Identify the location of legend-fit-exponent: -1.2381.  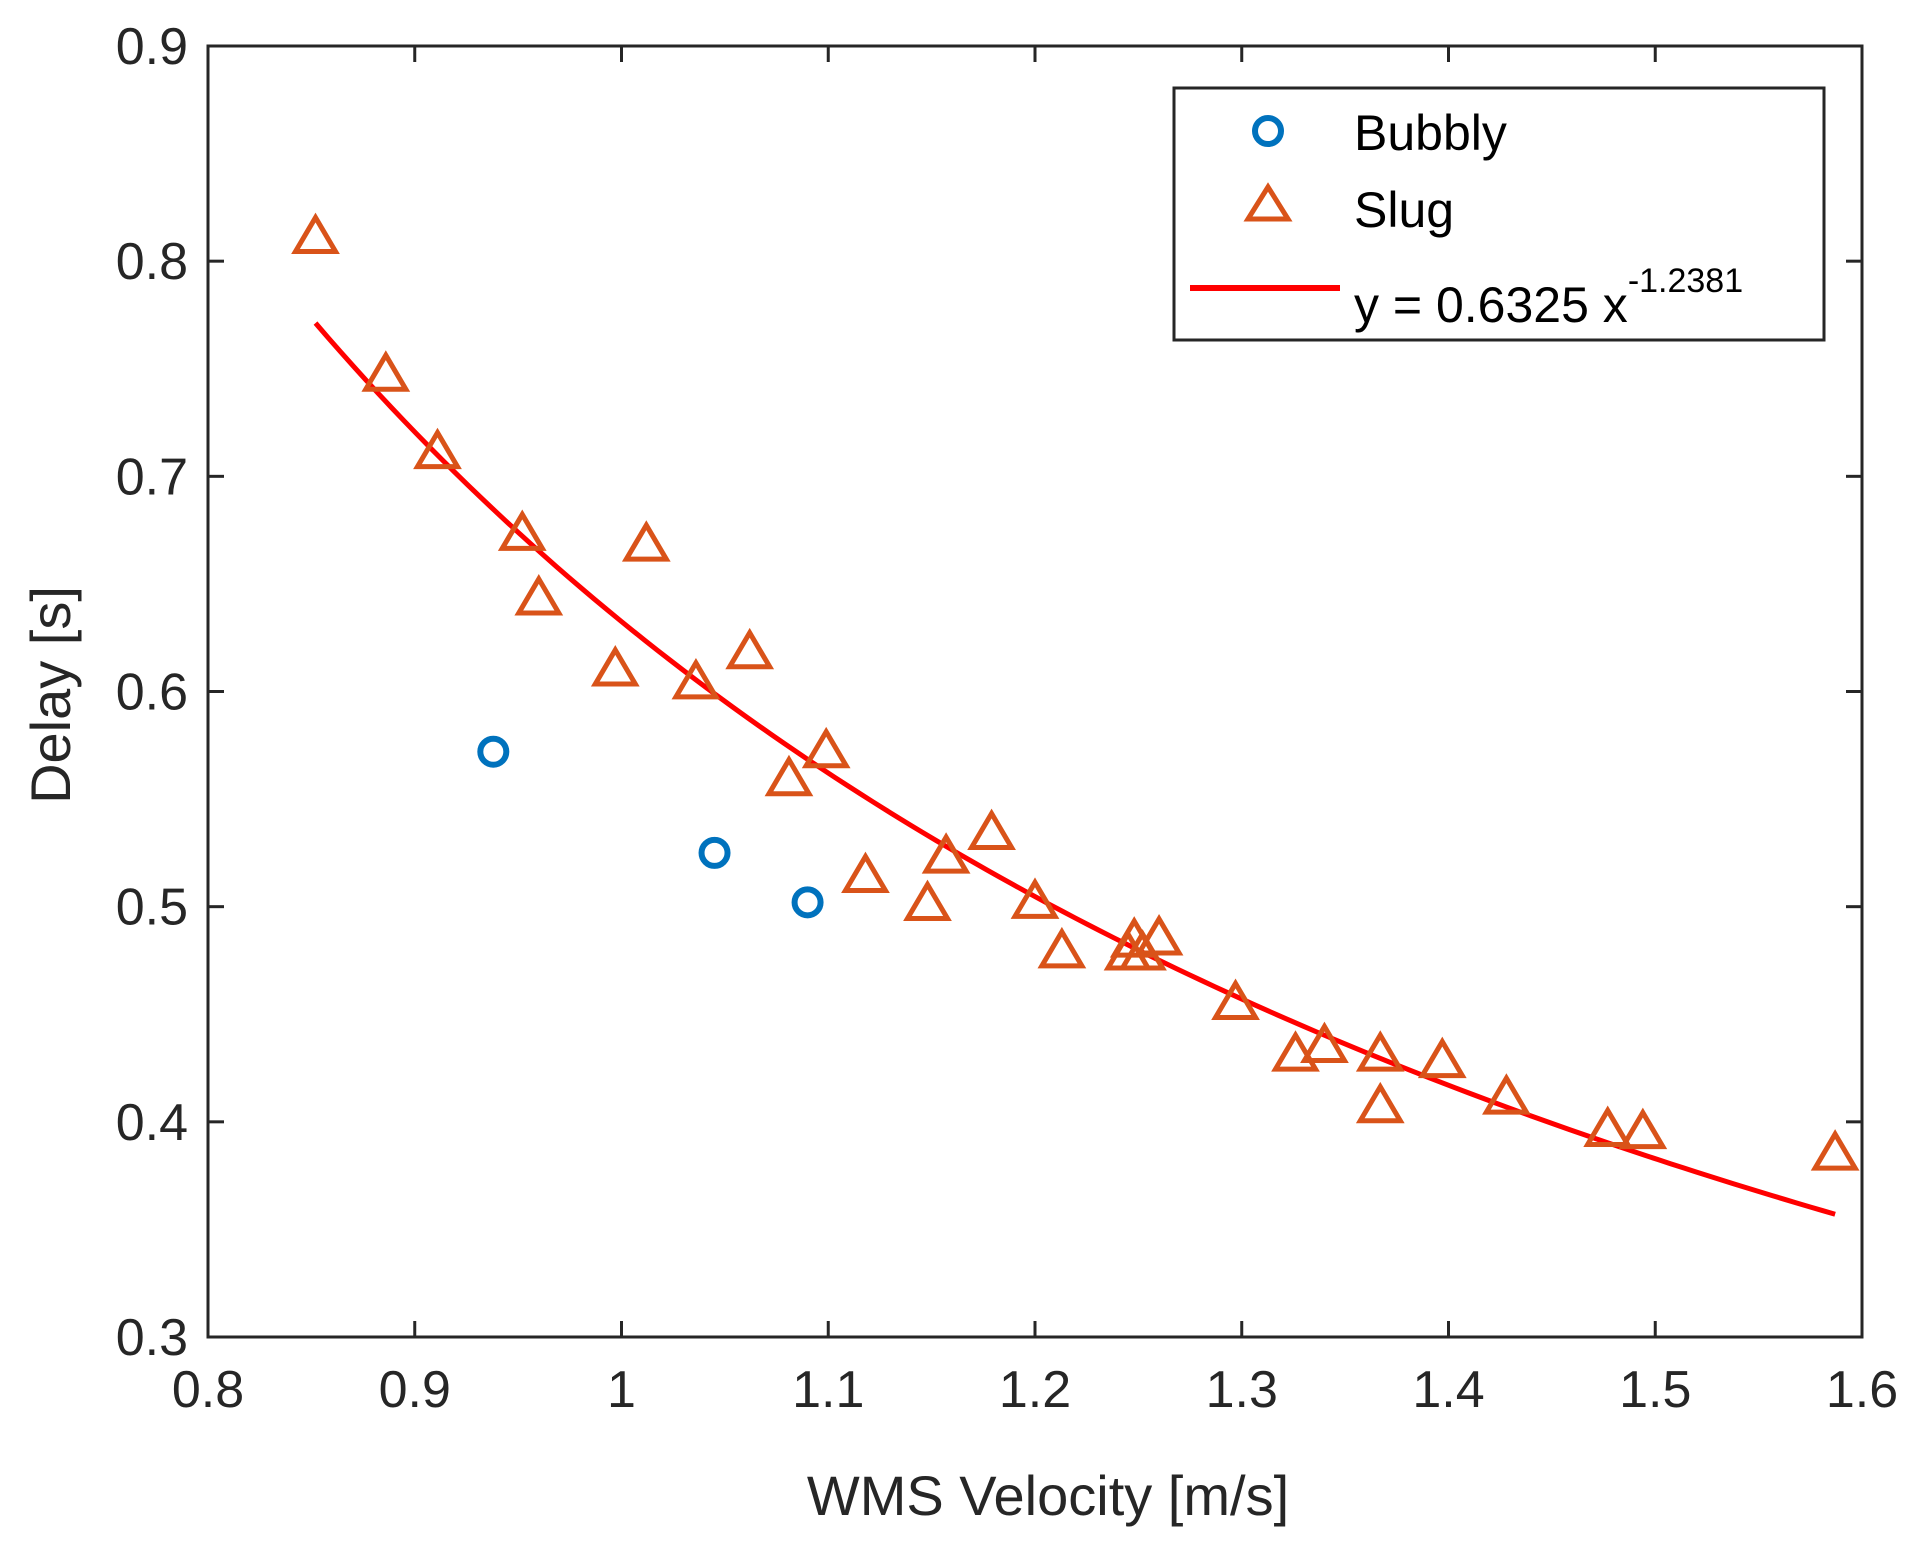
(1685, 281).